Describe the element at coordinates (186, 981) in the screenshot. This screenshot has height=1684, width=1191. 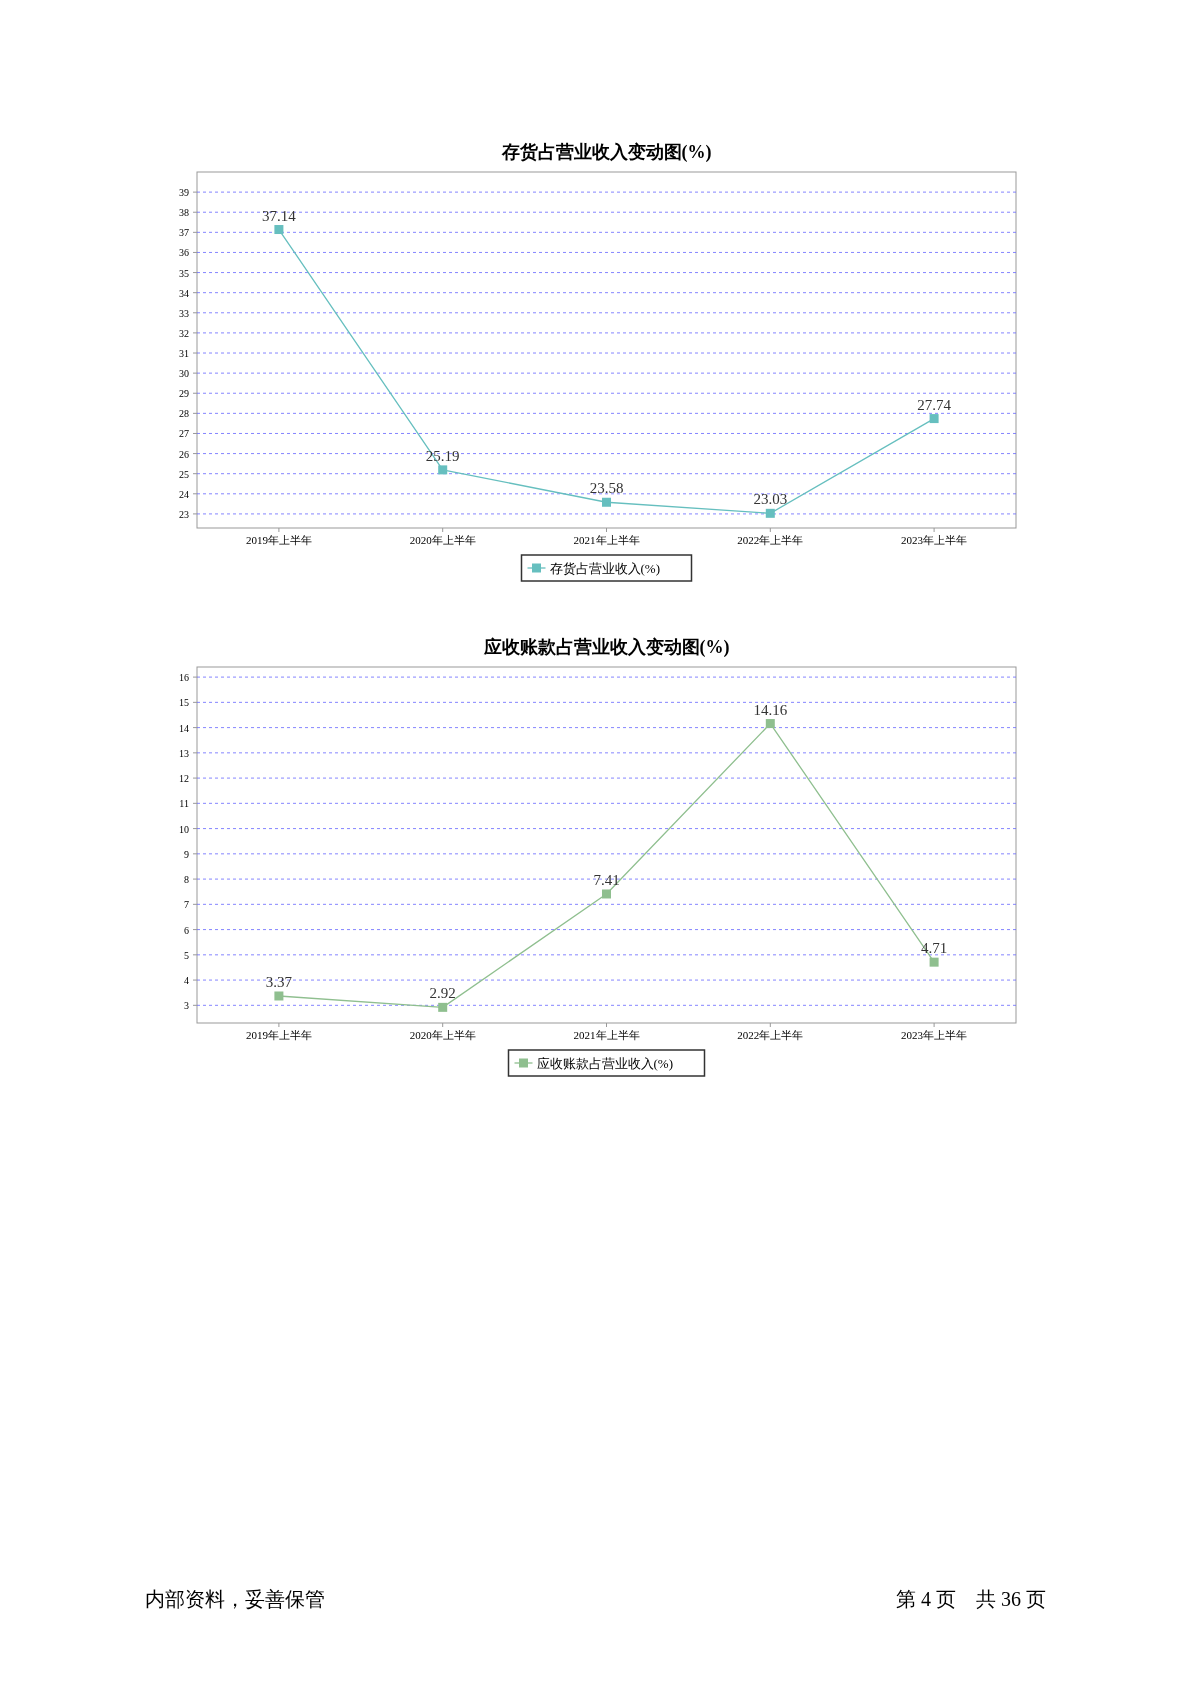
I see `y-tick-label: 4` at that location.